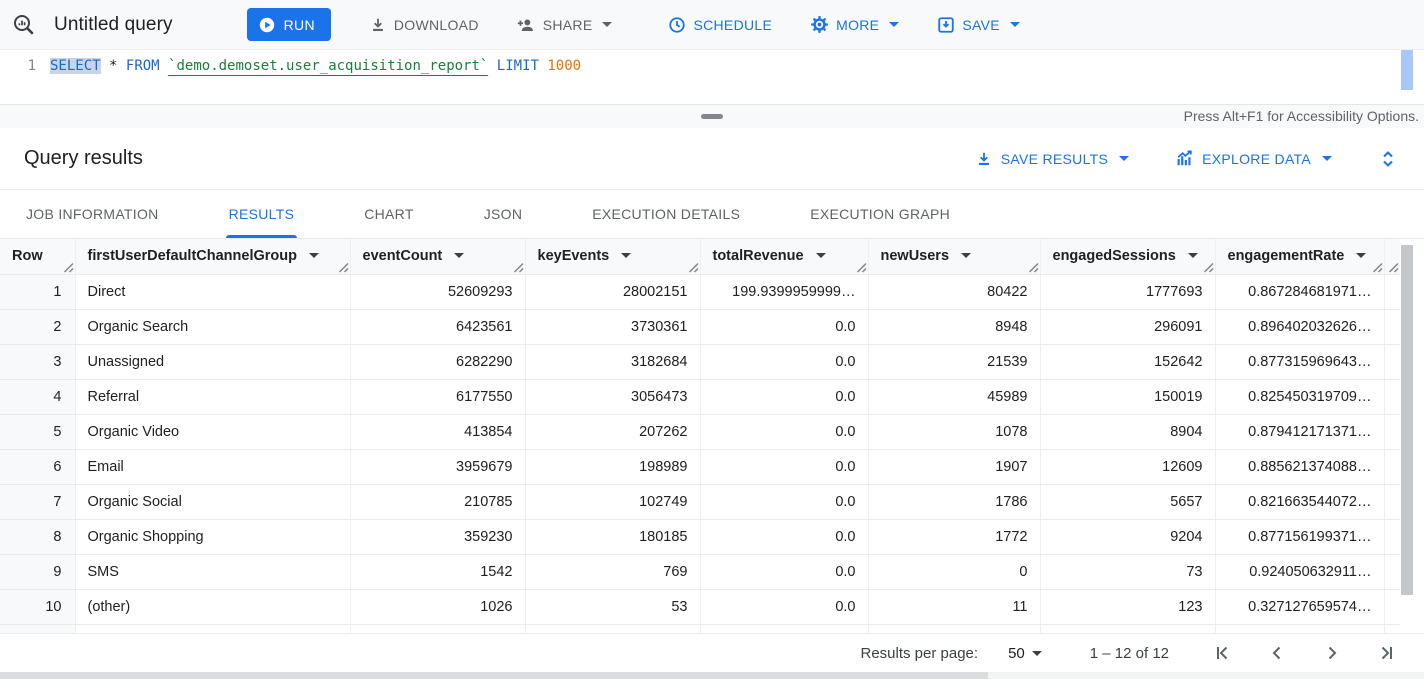 The height and width of the screenshot is (685, 1424). I want to click on share-button: SHARE, so click(565, 25).